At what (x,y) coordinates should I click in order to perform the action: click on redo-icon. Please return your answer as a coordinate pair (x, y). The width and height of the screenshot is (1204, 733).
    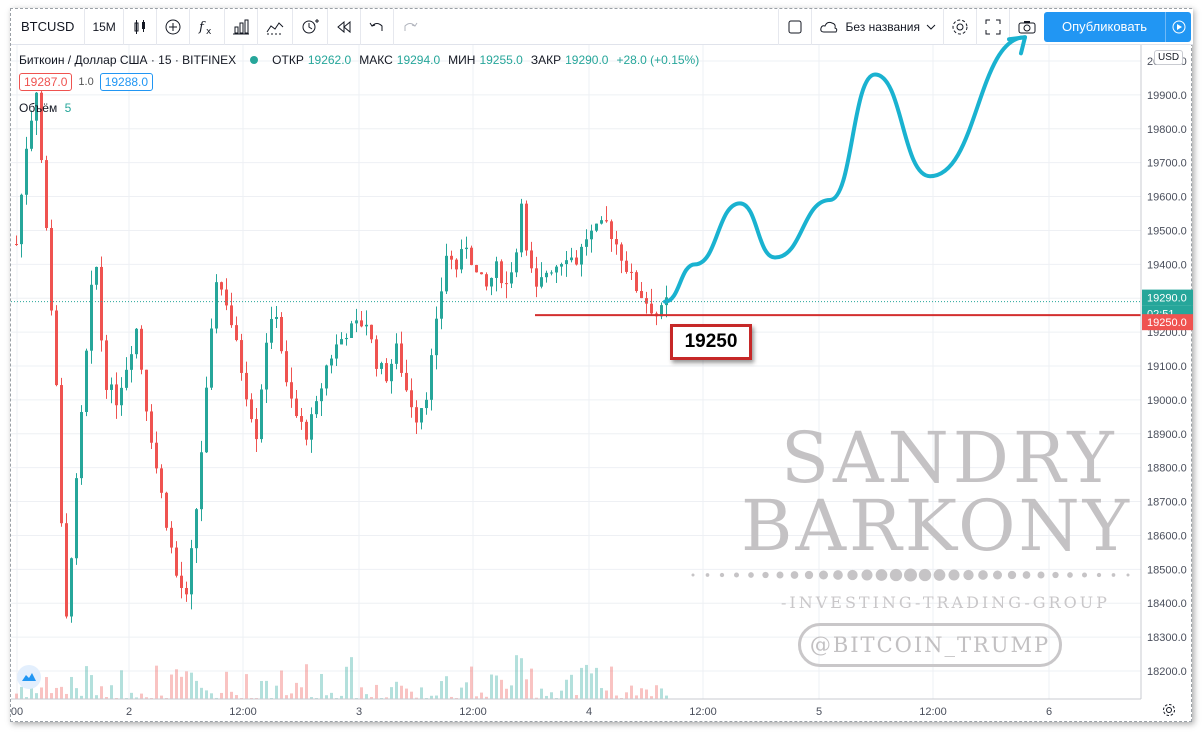
    Looking at the image, I should click on (410, 27).